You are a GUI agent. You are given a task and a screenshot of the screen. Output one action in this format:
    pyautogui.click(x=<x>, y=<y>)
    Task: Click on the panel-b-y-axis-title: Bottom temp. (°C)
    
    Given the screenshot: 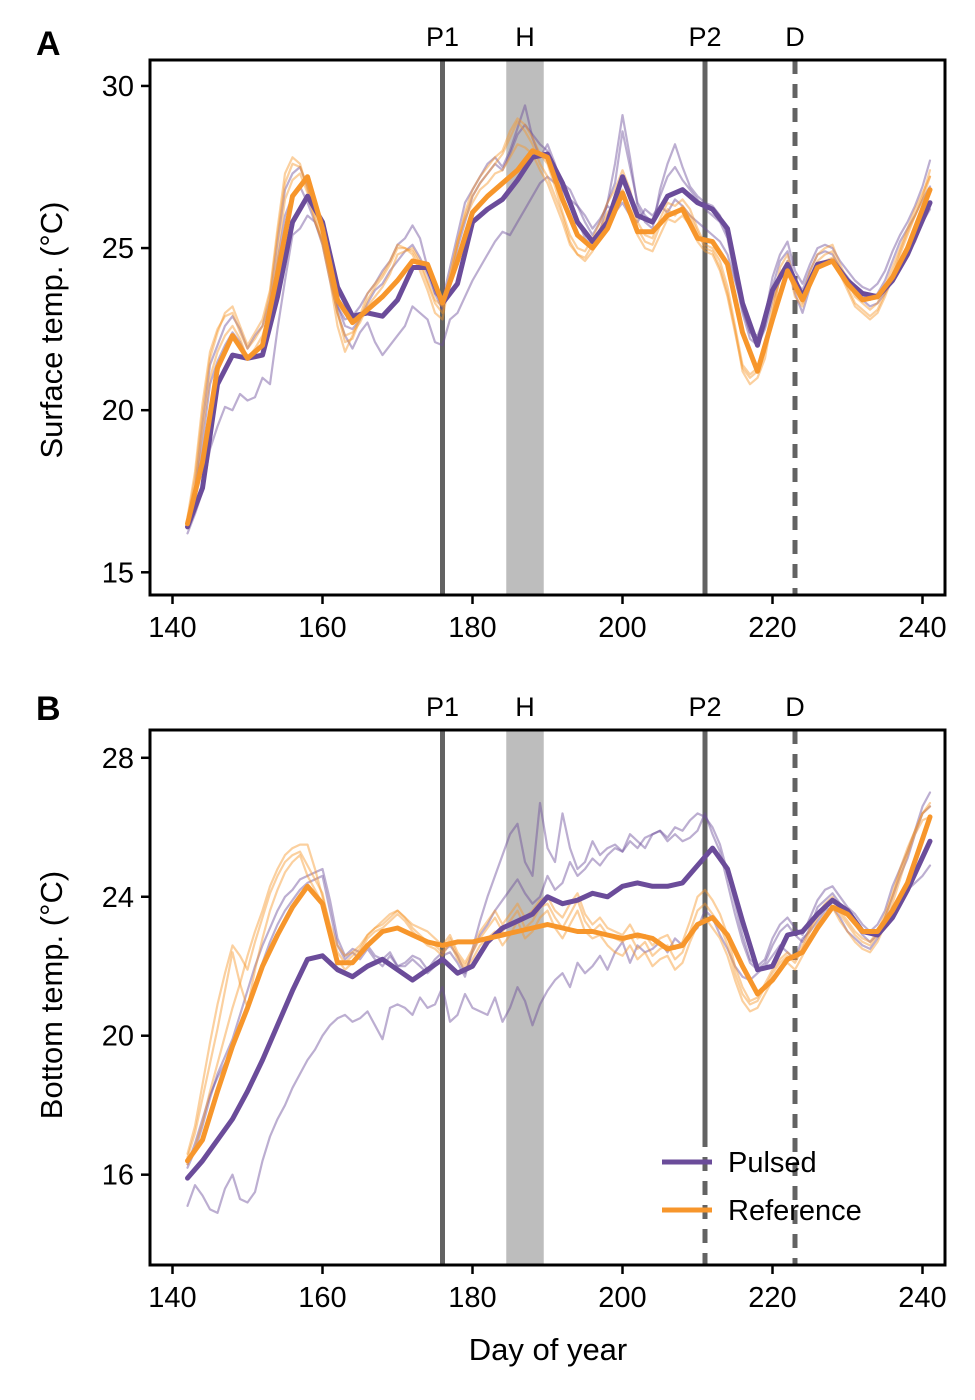 What is the action you would take?
    pyautogui.click(x=51, y=995)
    